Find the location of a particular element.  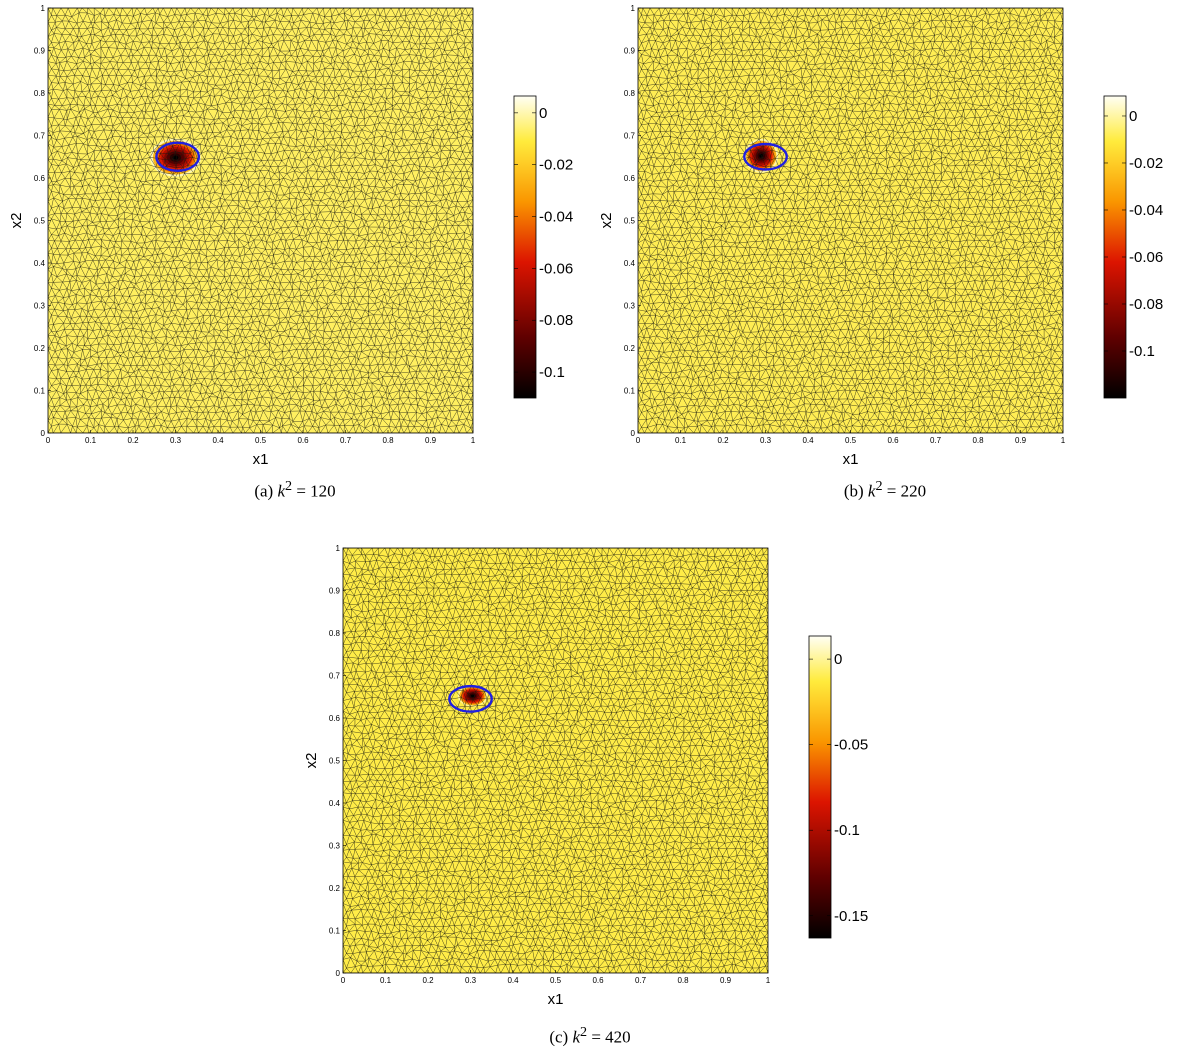

field-background is located at coordinates (260, 220).